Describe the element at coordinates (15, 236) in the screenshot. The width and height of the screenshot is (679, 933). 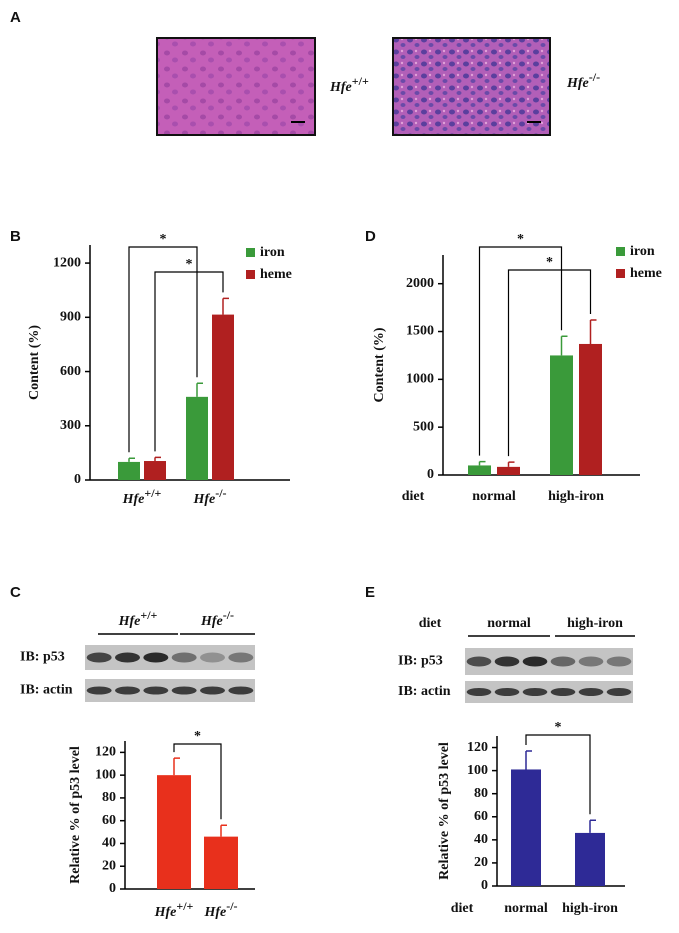
I see `panel-letter: B` at that location.